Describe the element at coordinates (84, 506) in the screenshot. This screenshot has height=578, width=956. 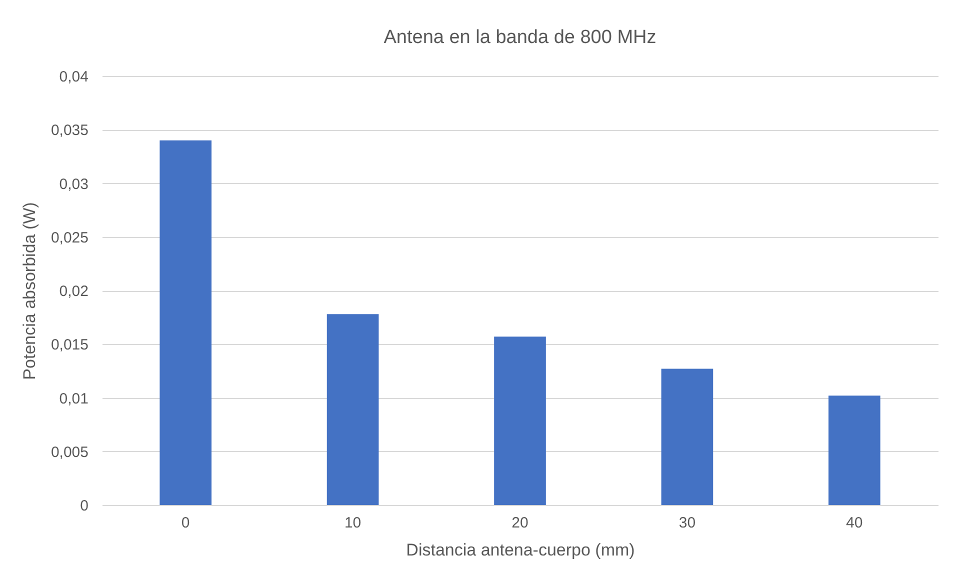
I see `y-tick-label: 0` at that location.